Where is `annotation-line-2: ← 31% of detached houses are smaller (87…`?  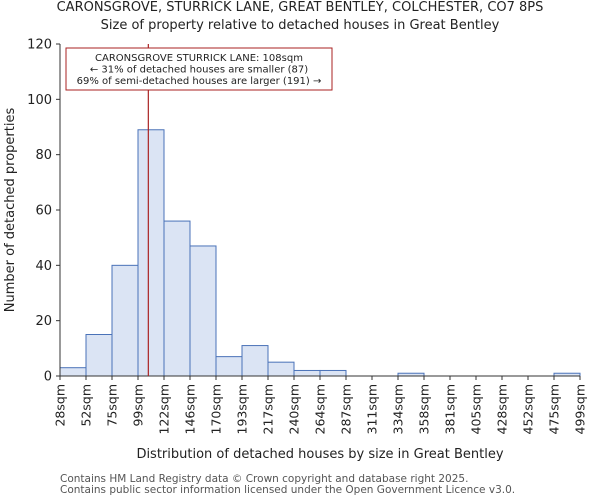 annotation-line-2: ← 31% of detached houses are smaller (87… is located at coordinates (199, 70).